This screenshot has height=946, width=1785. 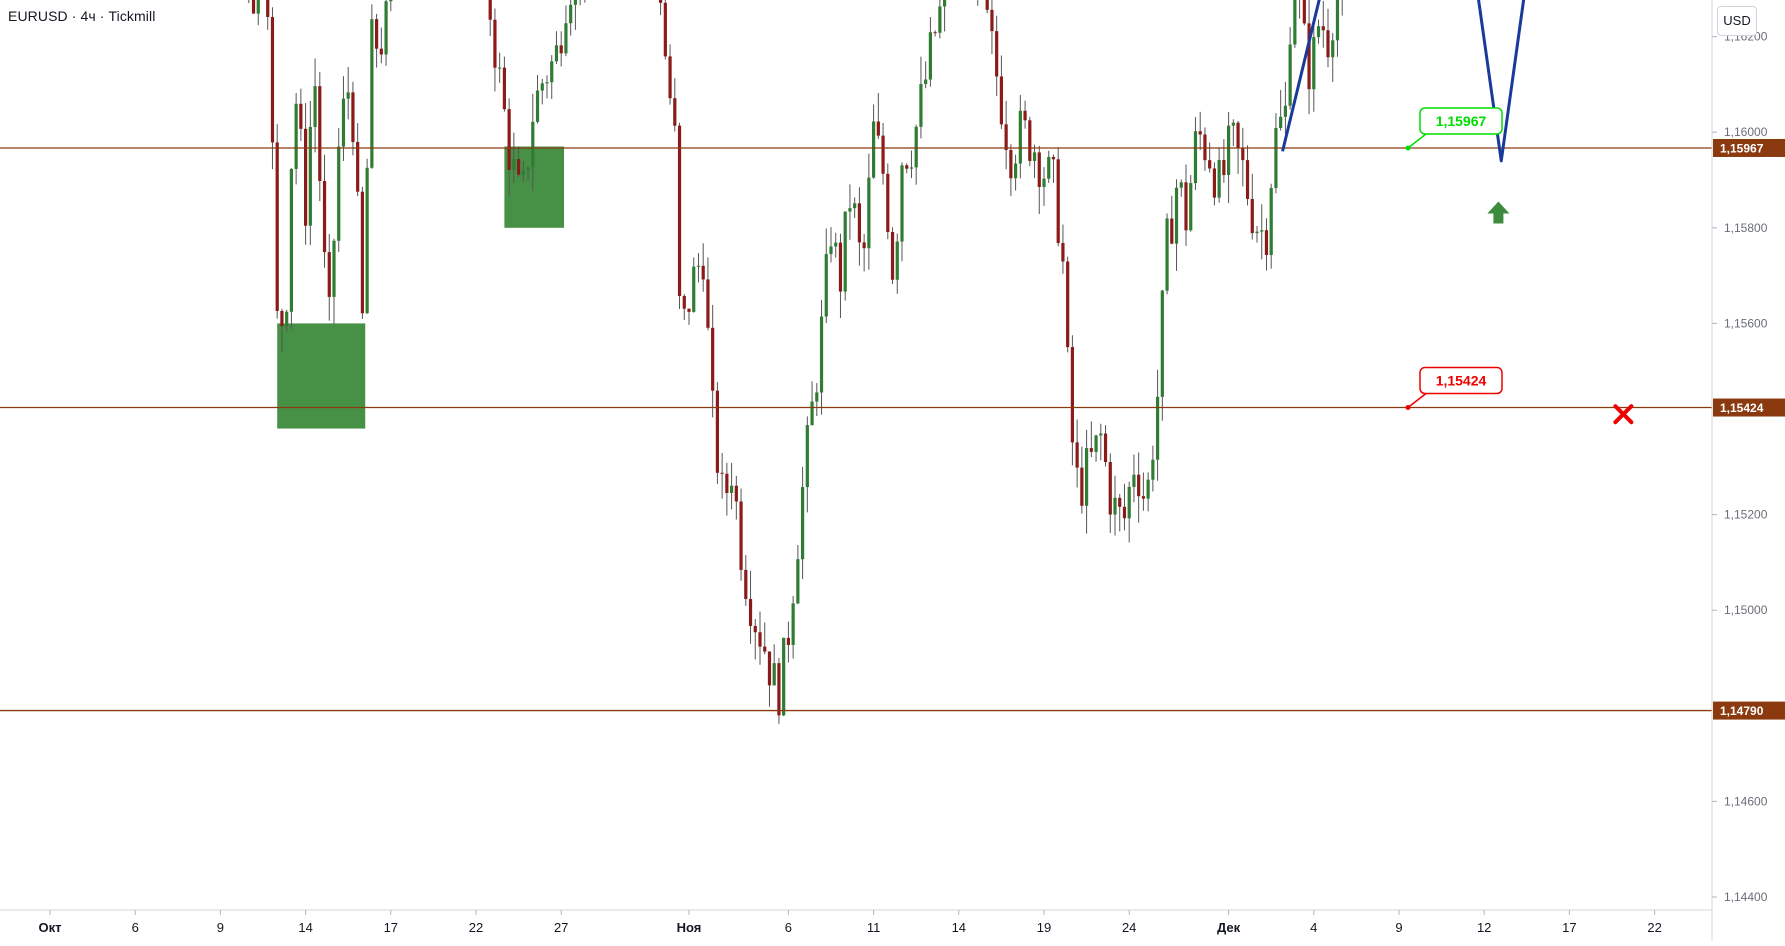 I want to click on callout-label: 1,15967, so click(x=1461, y=121).